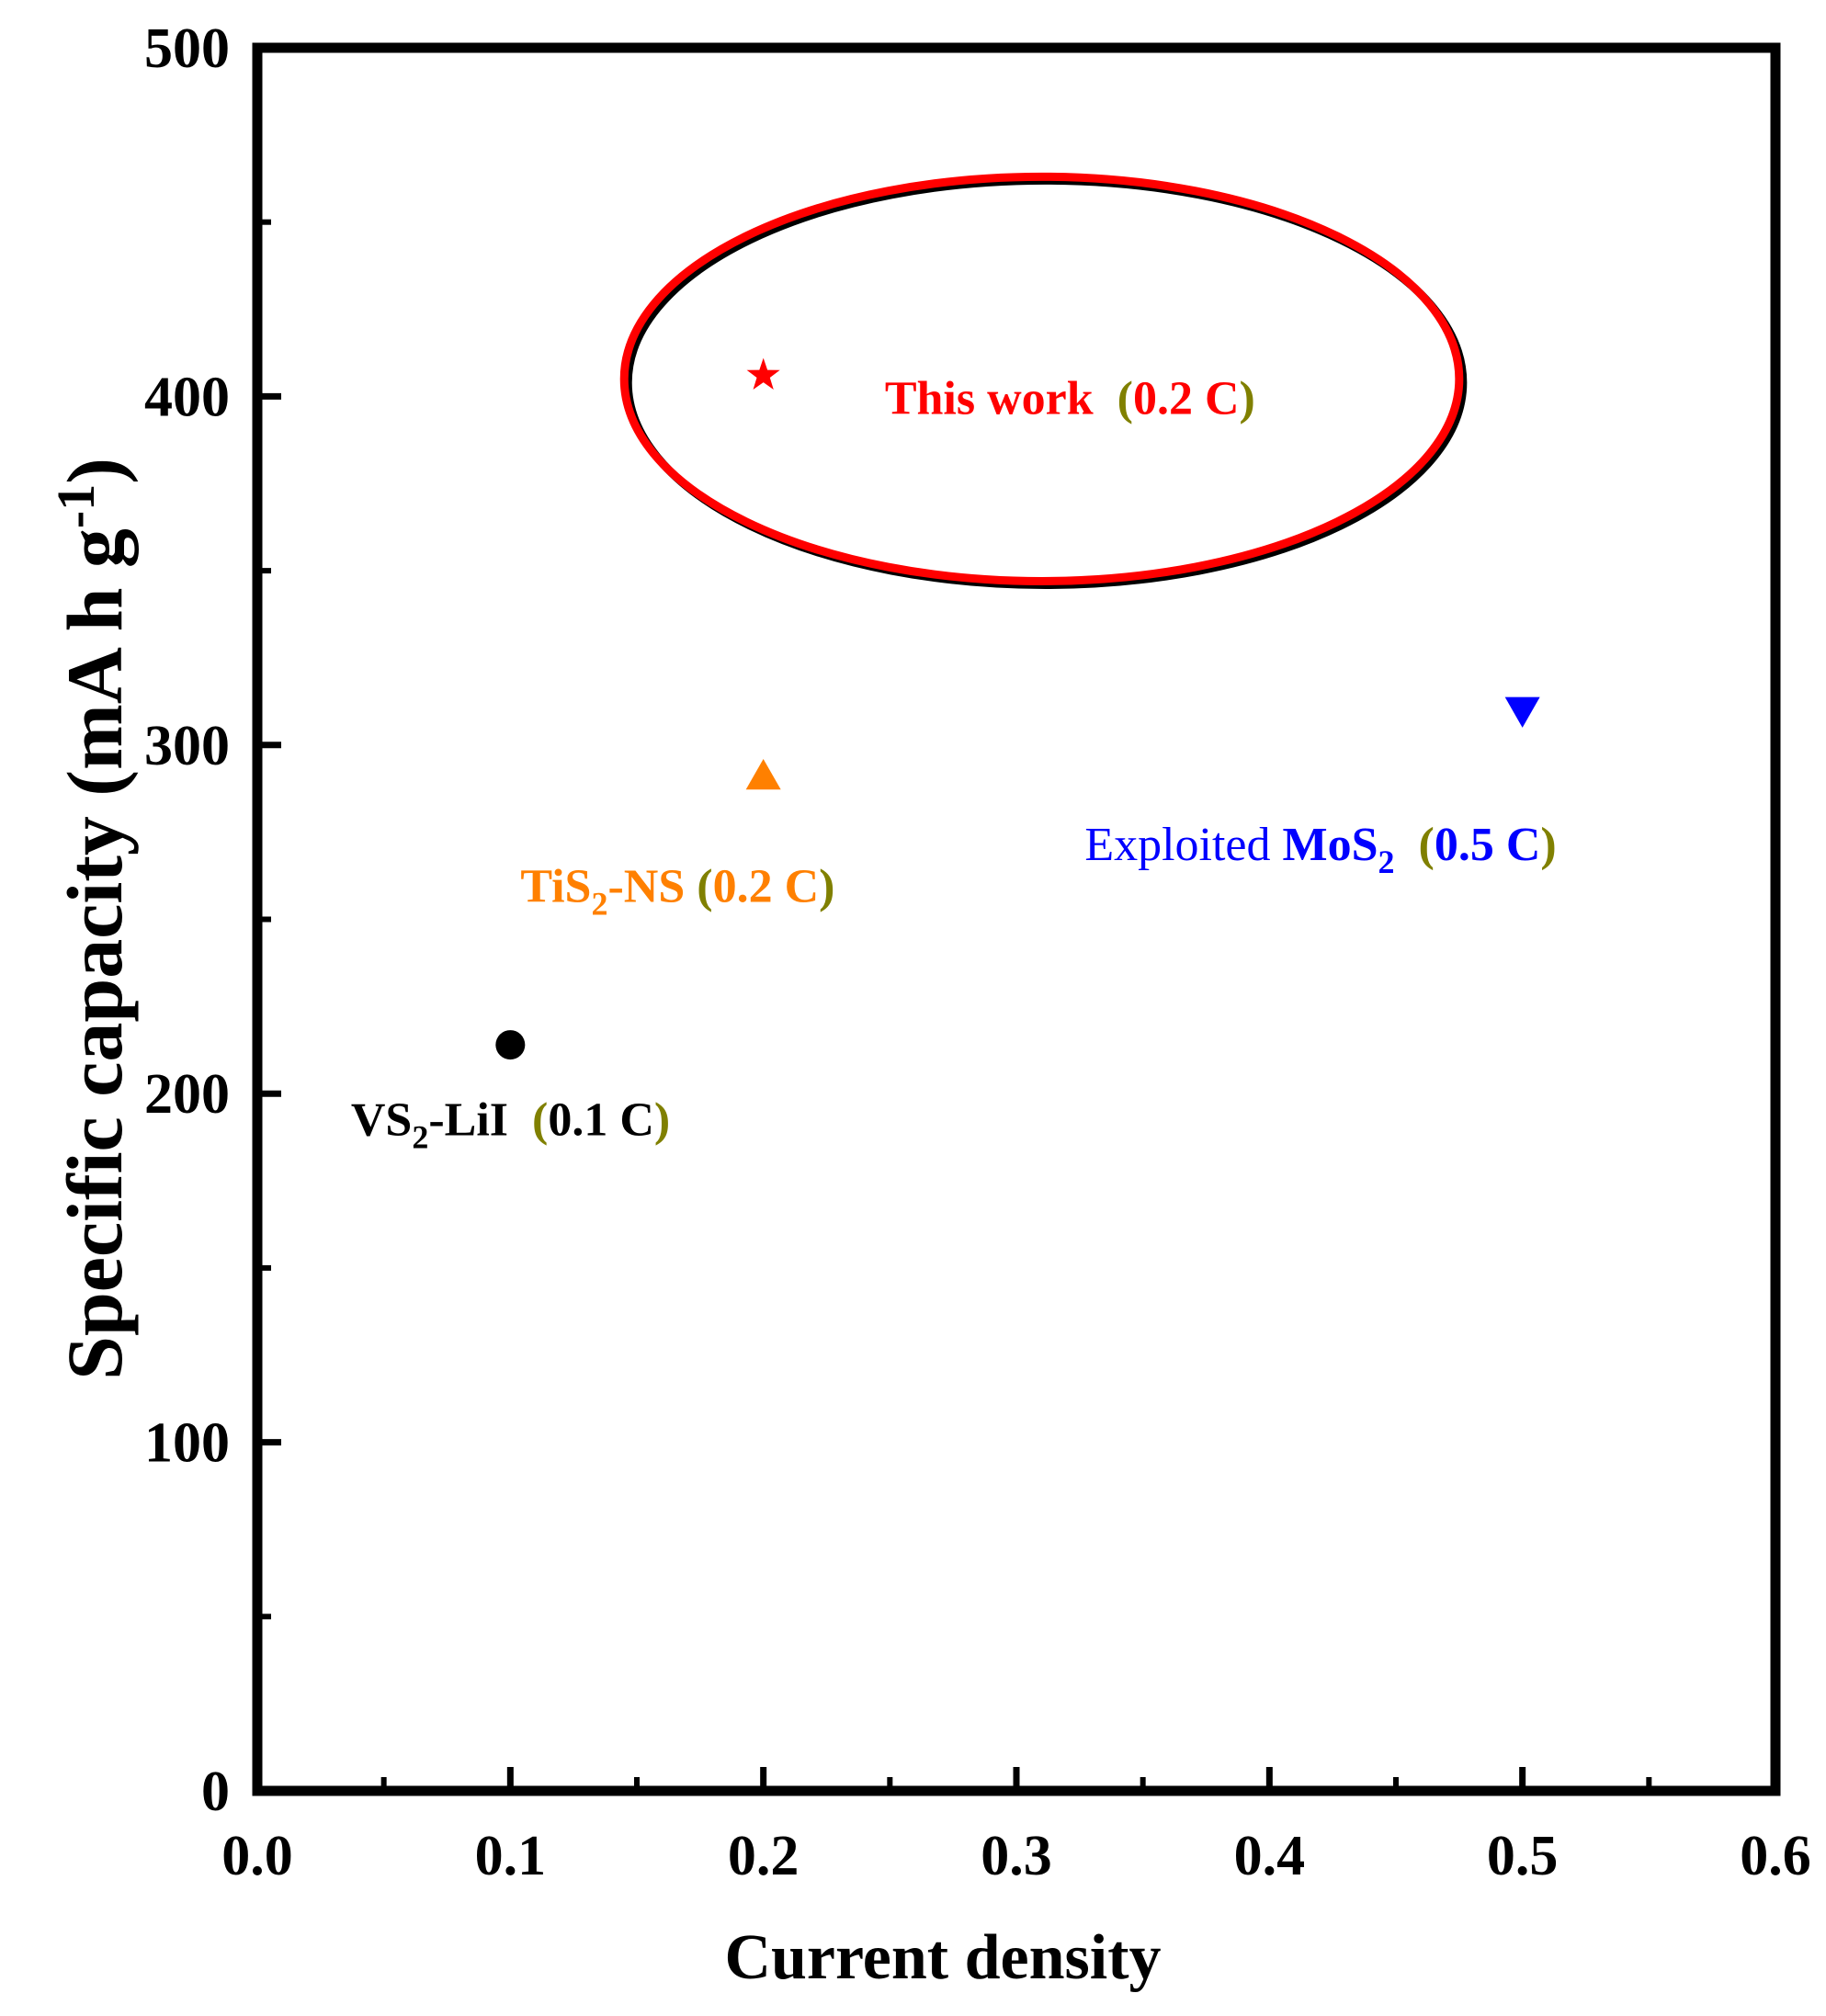  What do you see at coordinates (646, 887) in the screenshot?
I see `annotation-part: -NS` at bounding box center [646, 887].